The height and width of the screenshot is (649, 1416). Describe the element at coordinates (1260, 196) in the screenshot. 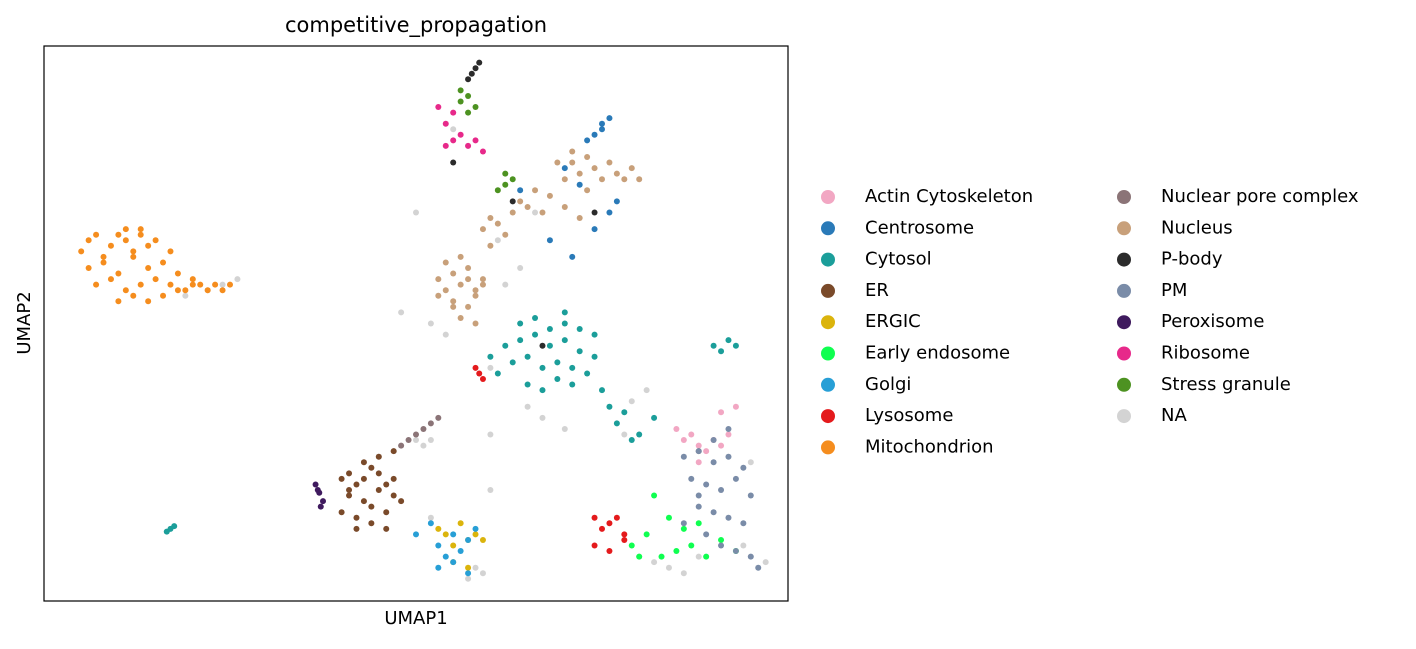

I see `legend-label: Nuclear pore complex` at that location.